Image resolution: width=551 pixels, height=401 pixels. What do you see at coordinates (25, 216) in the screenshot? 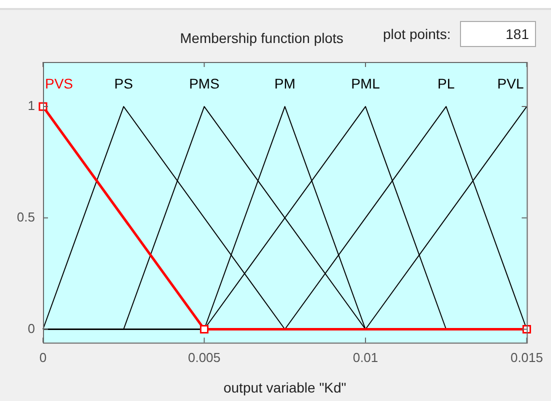
I see `y-tick-label: 0.5` at bounding box center [25, 216].